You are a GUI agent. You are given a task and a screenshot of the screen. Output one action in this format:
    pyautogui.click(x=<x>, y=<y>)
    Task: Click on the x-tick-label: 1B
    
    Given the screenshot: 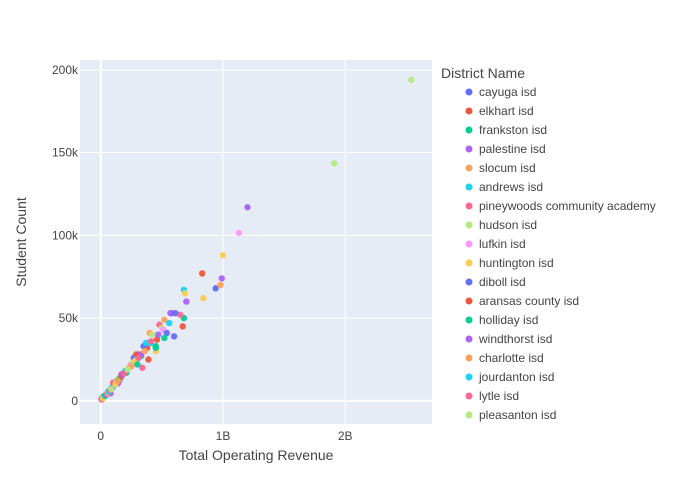 What is the action you would take?
    pyautogui.click(x=223, y=436)
    